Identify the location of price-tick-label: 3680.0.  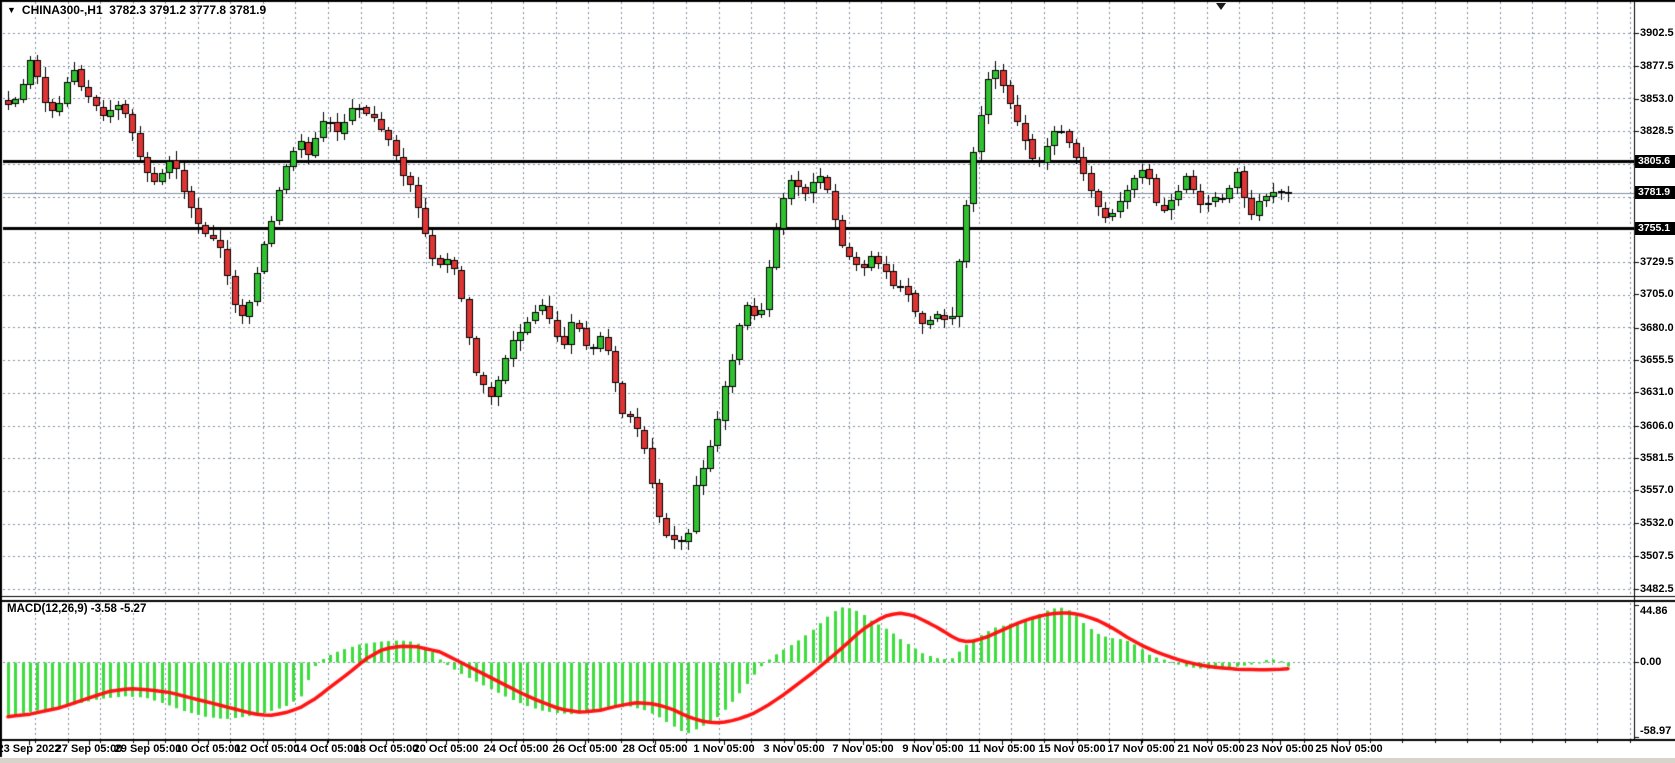
(1657, 328).